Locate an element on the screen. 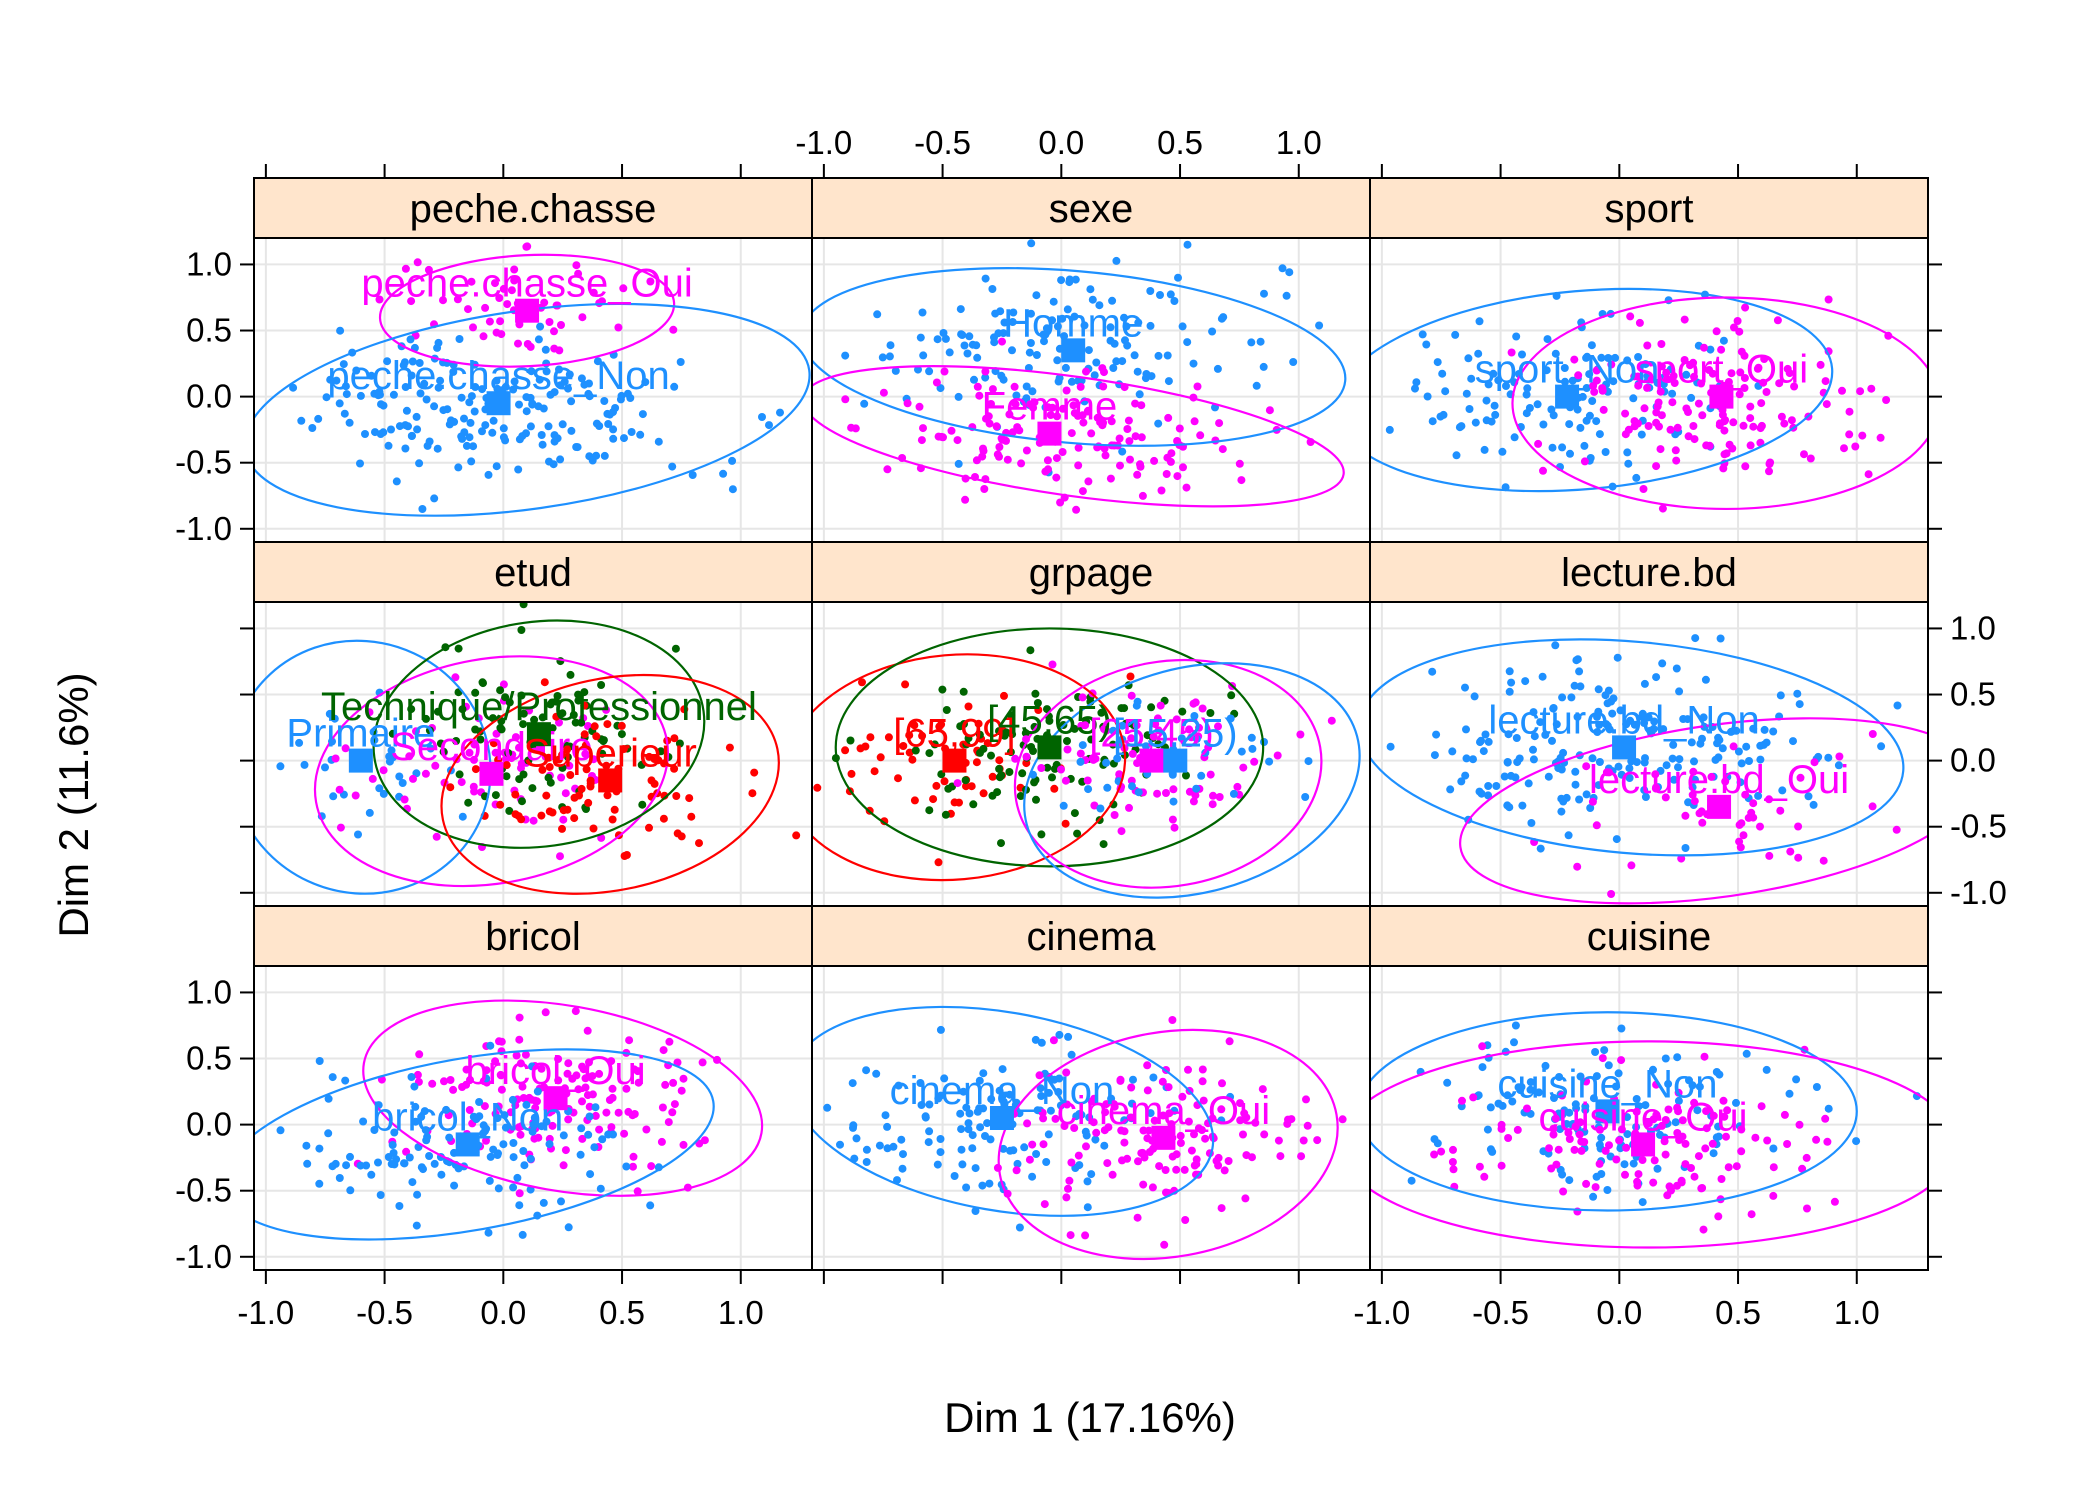 This screenshot has height=1500, width=2100. y-tick-label: -0.5 is located at coordinates (1978, 826).